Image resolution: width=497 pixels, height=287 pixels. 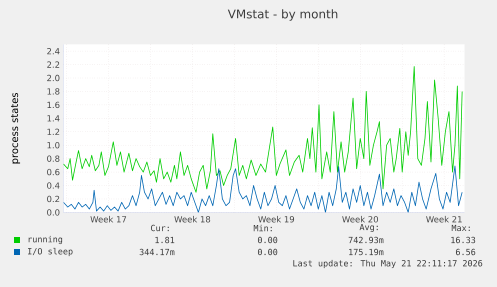 I want to click on legend-label: I/O sleep, so click(x=50, y=252).